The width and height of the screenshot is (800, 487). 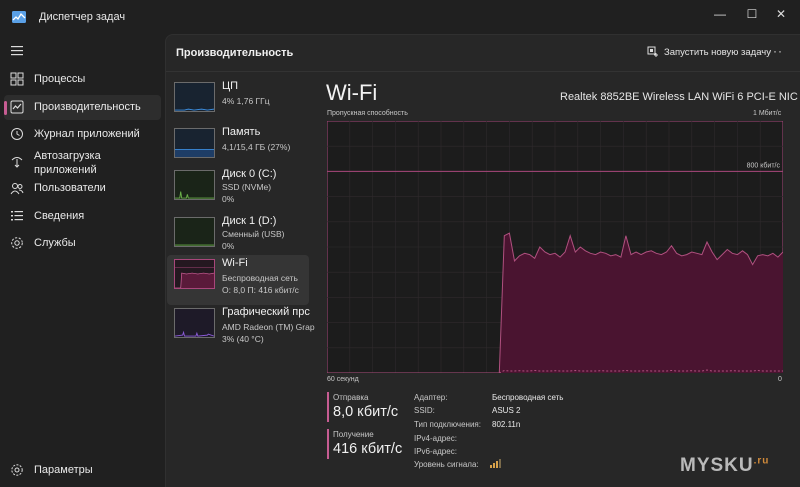 I want to click on receive-indicator, so click(x=328, y=444).